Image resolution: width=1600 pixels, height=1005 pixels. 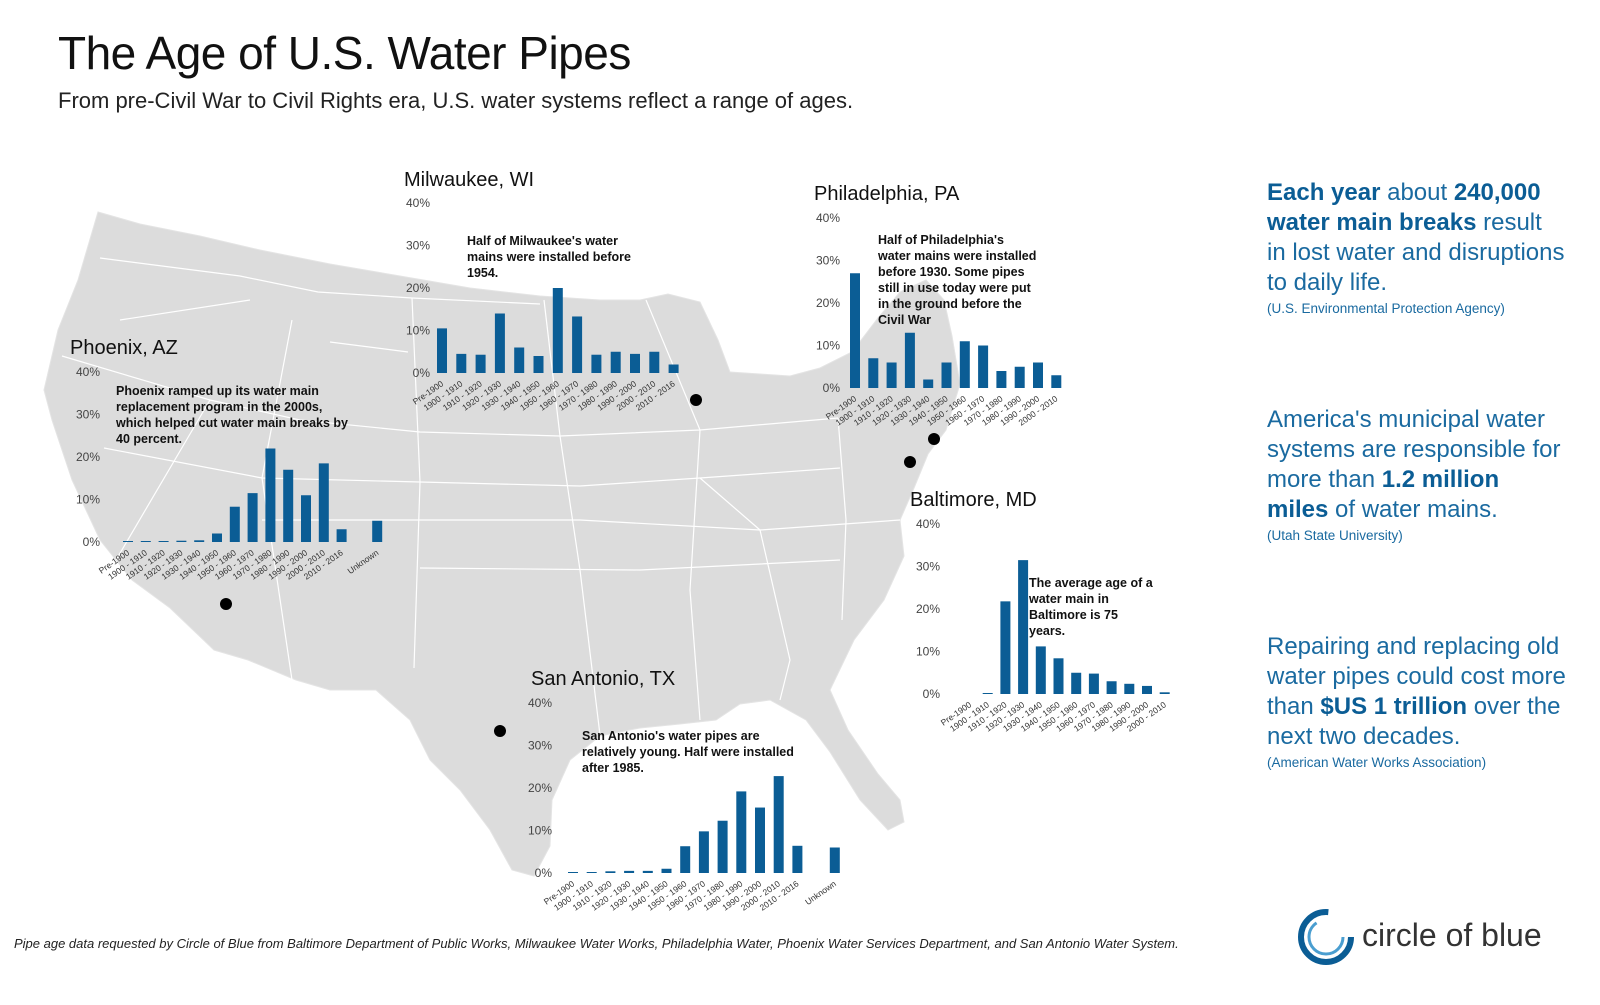 What do you see at coordinates (124, 348) in the screenshot?
I see `phoenix-chart-title: Phoenix, AZ` at bounding box center [124, 348].